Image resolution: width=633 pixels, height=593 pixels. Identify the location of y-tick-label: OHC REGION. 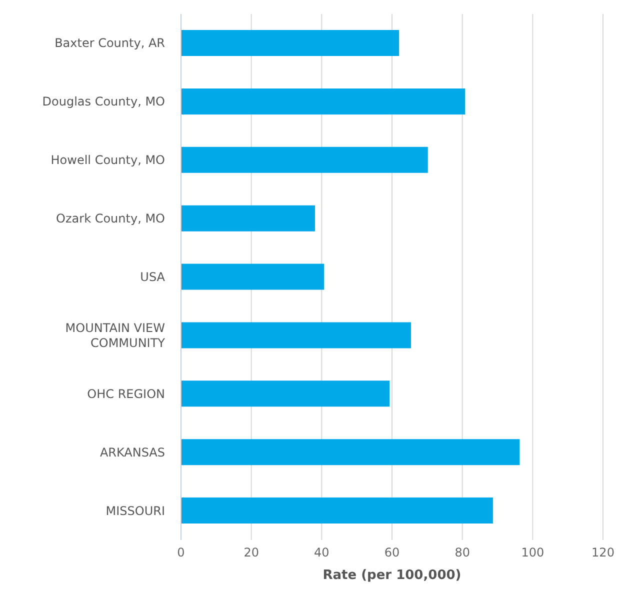
(126, 393).